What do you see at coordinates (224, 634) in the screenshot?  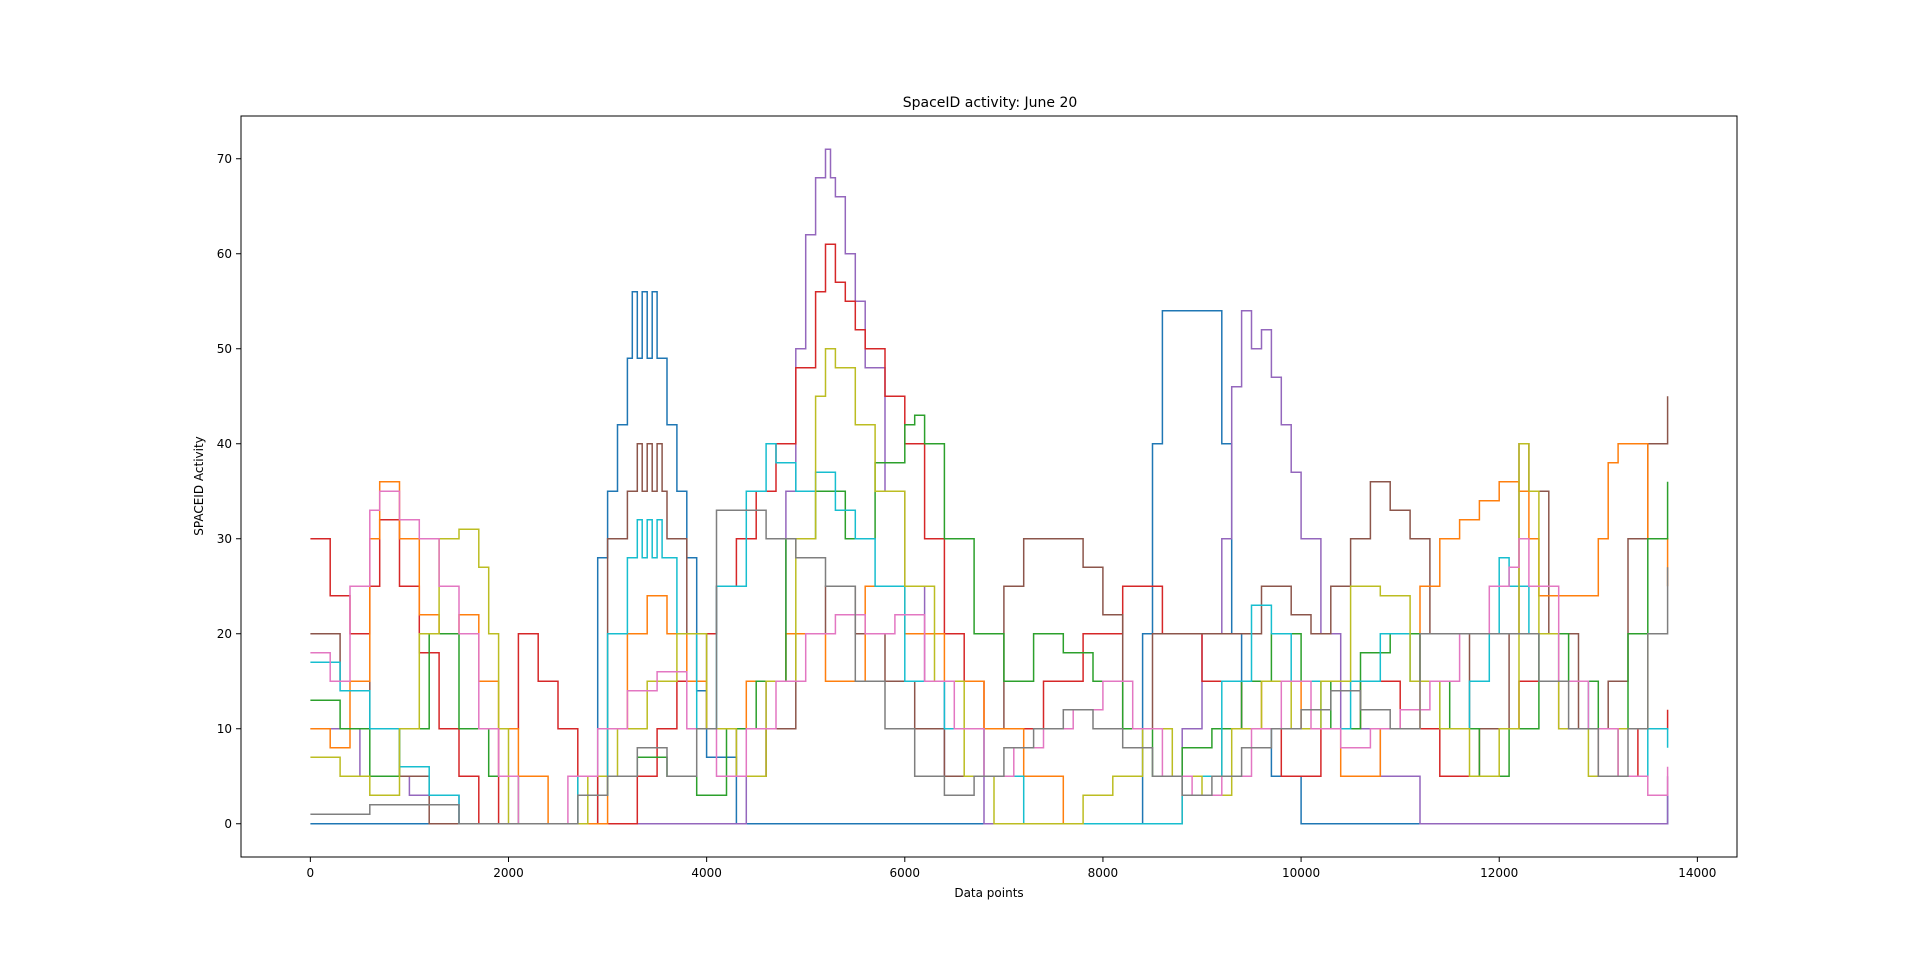 I see `y-tick-label: 20` at bounding box center [224, 634].